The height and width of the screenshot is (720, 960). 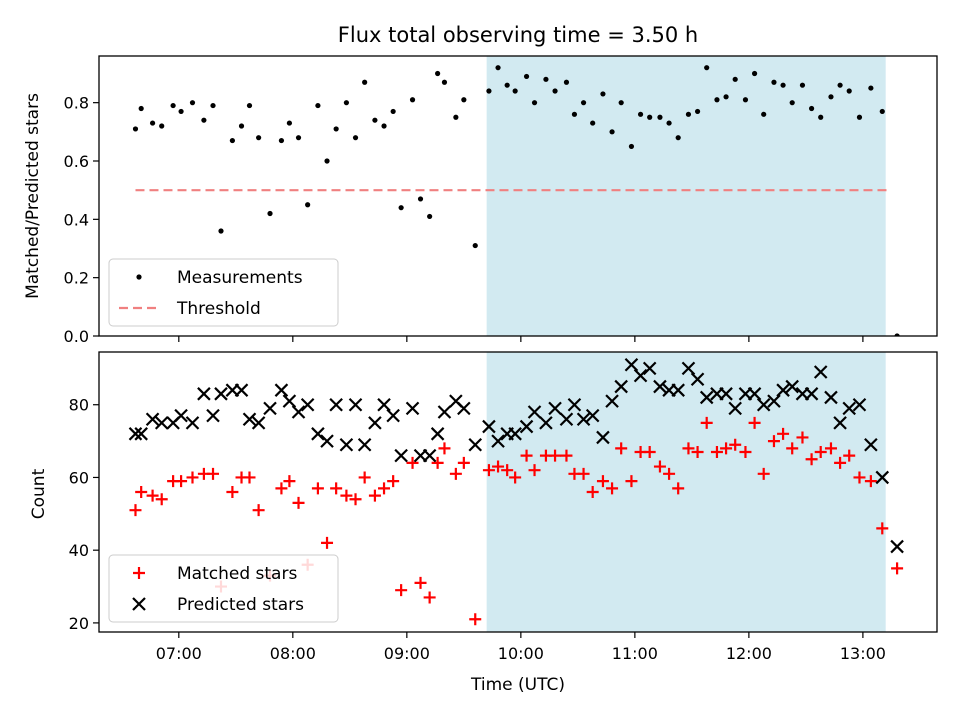 What do you see at coordinates (518, 35) in the screenshot?
I see `figure-title: Flux total observing time = 3.50 h` at bounding box center [518, 35].